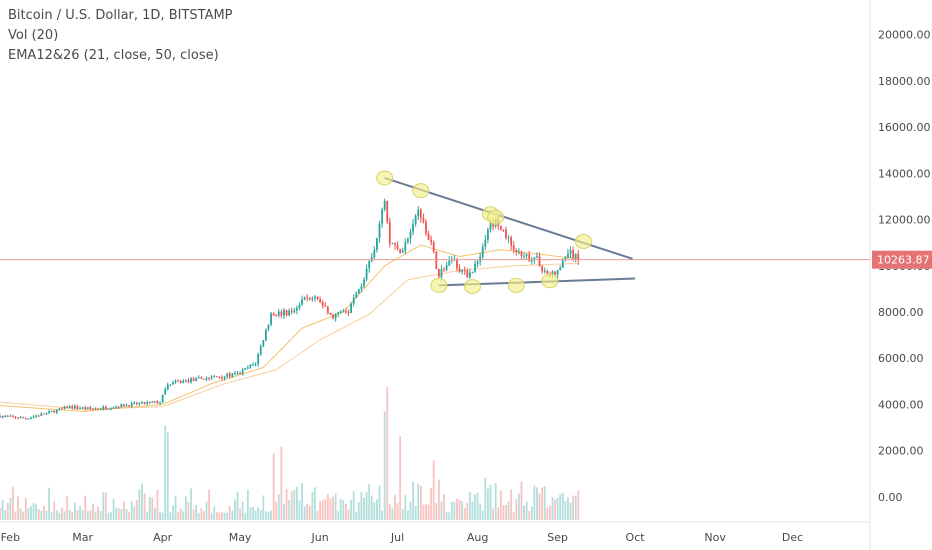 The width and height of the screenshot is (932, 550). Describe the element at coordinates (484, 232) in the screenshot. I see `highlight-layer` at that location.